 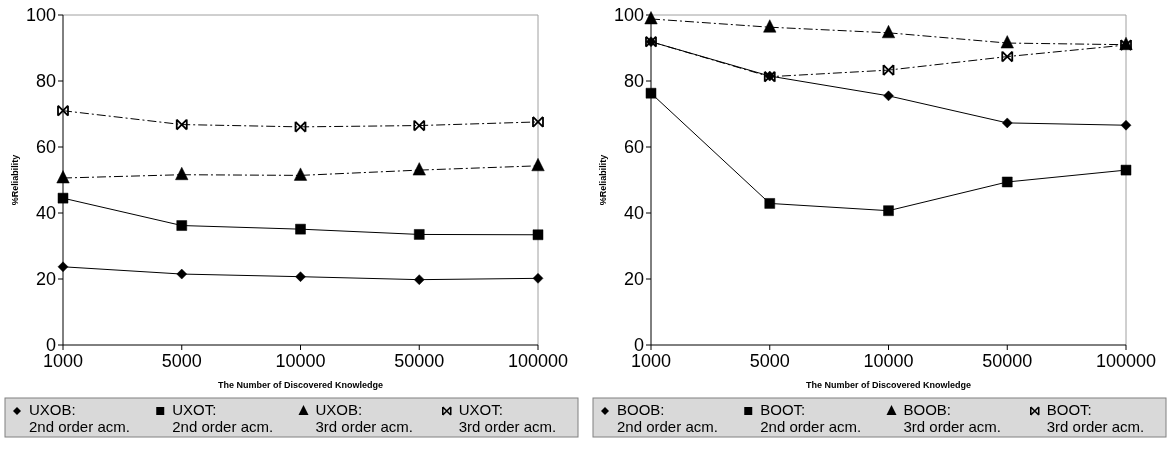 What do you see at coordinates (811, 418) in the screenshot?
I see `legend-label: BOOT: 2nd order acm.` at bounding box center [811, 418].